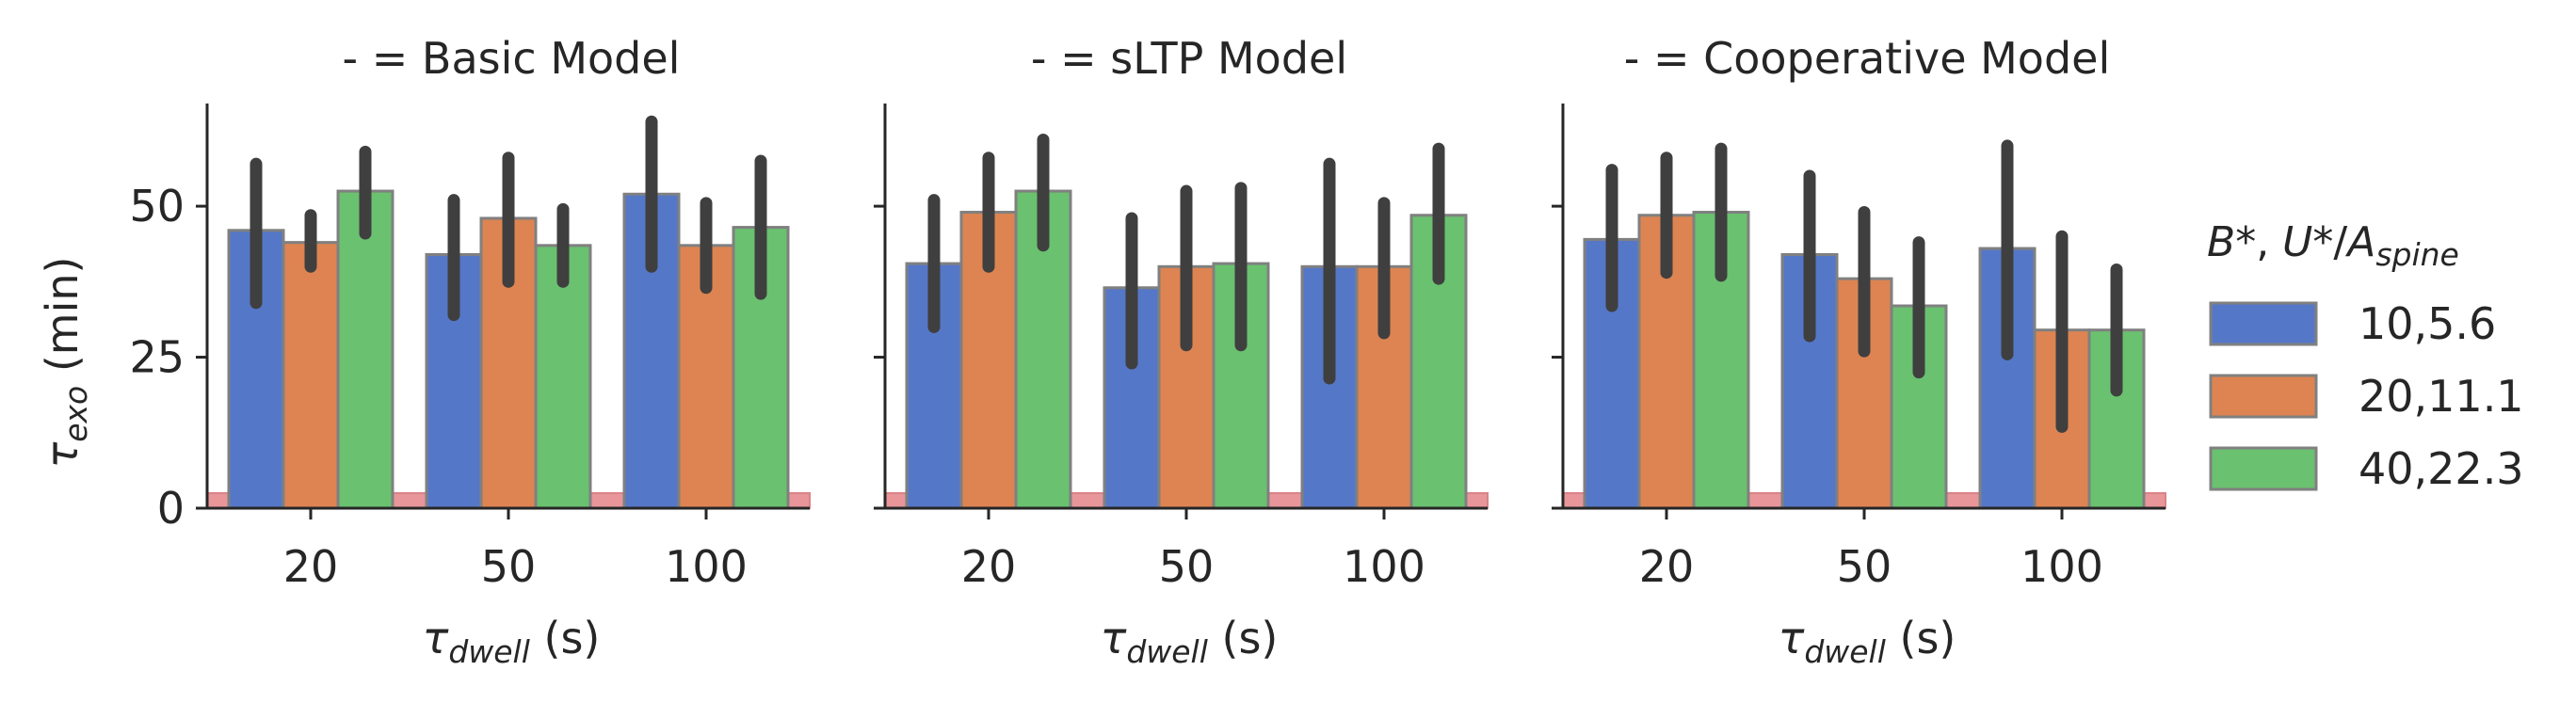  I want to click on y-label-symbol: τ, so click(62, 456).